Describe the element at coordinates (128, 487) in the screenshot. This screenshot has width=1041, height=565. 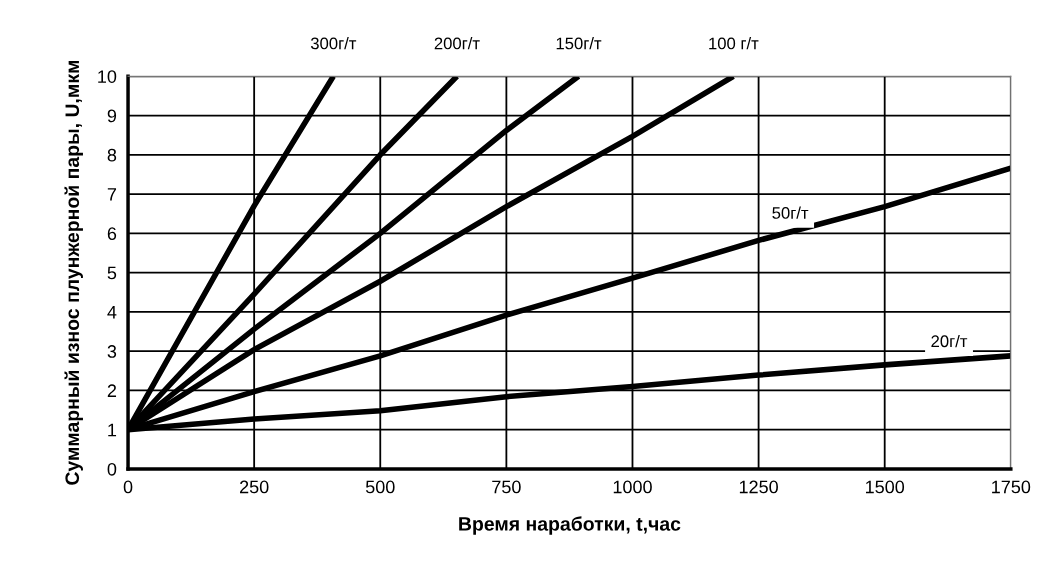
I see `x-tick-label: 0` at that location.